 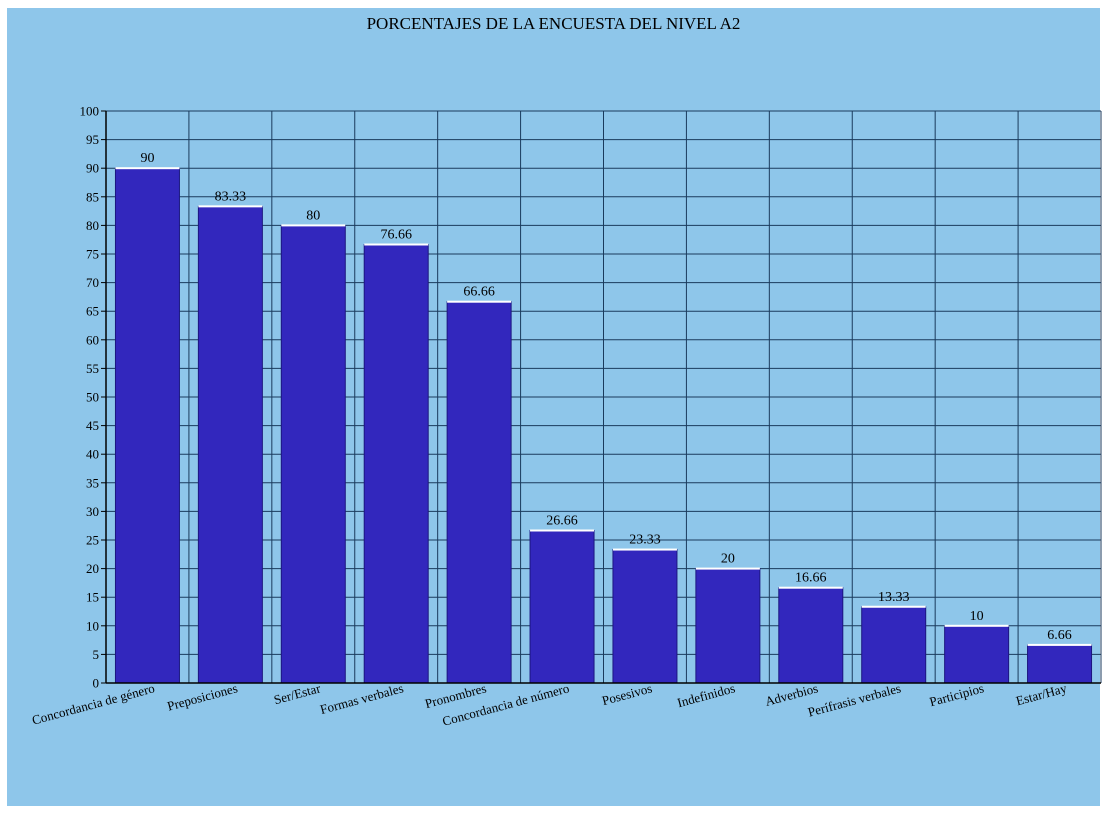 I want to click on y-tick-label: 85, so click(x=92, y=196).